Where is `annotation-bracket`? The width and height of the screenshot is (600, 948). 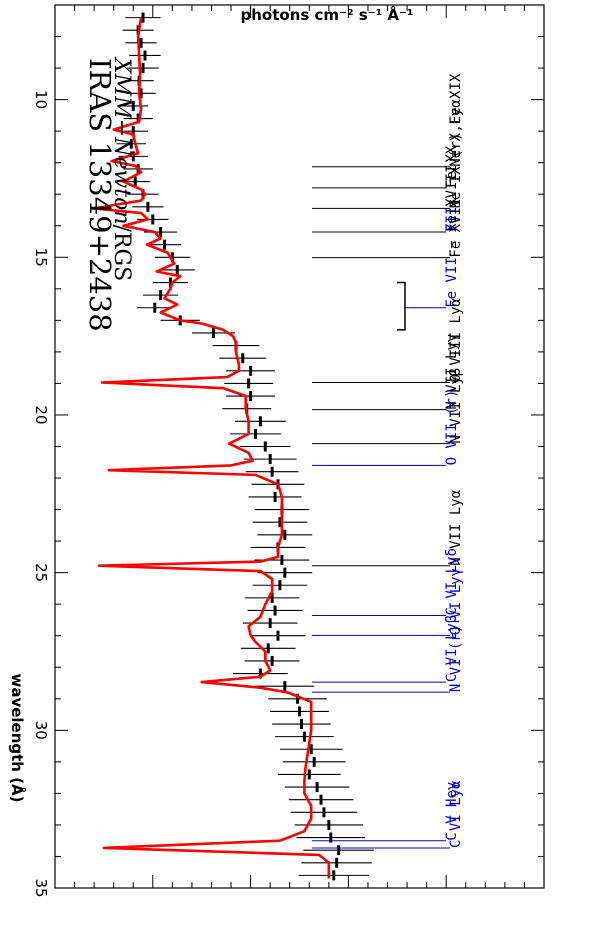 annotation-bracket is located at coordinates (401, 306).